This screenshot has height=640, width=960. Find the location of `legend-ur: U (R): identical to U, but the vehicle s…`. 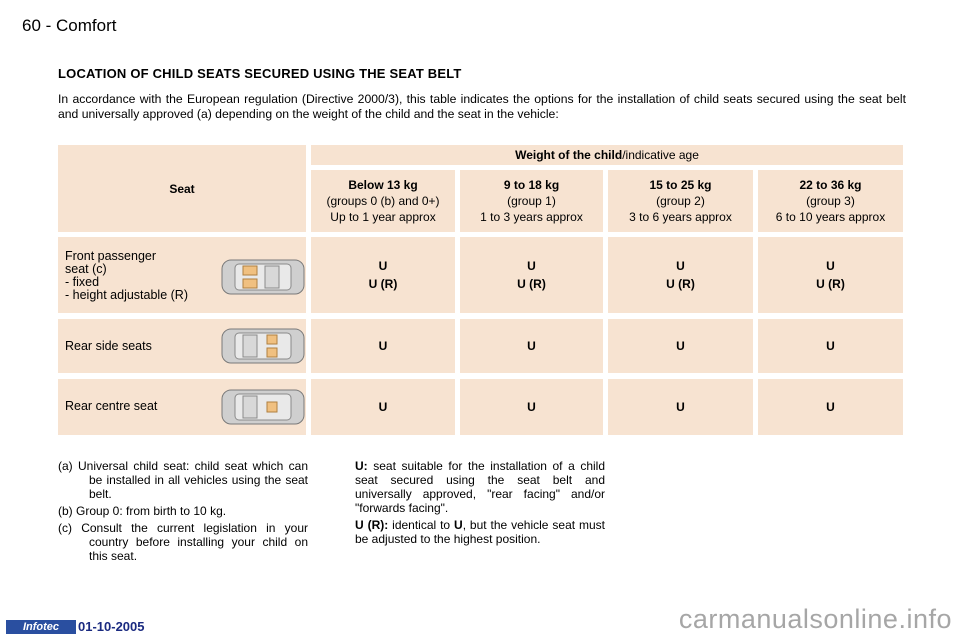

legend-ur: U (R): identical to U, but the vehicle s… is located at coordinates (480, 532).